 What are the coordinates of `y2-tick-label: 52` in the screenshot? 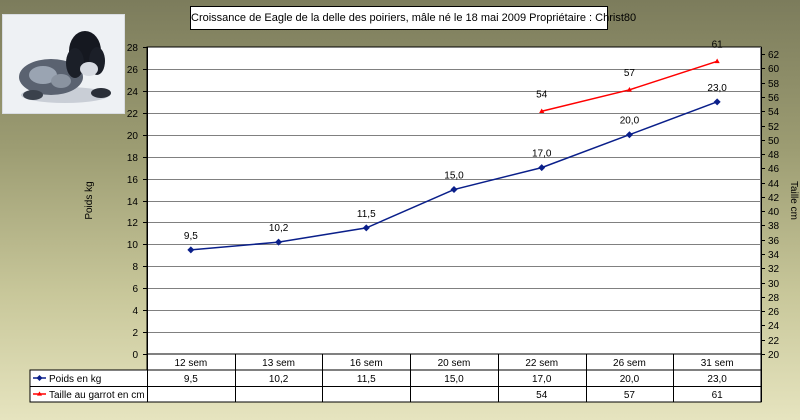 It's located at (774, 127).